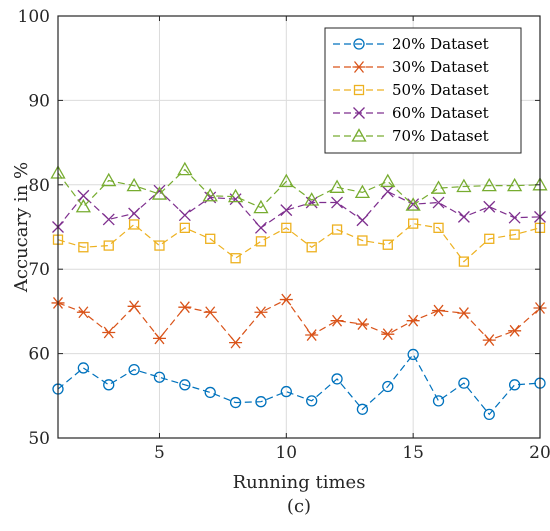 The image size is (550, 531). I want to click on legend-item: 20% Dataset, so click(411, 44).